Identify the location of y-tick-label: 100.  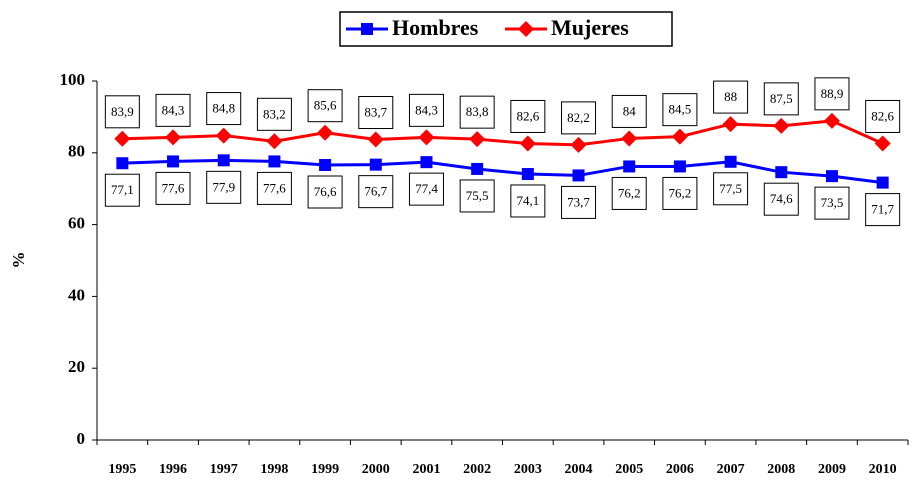
(73, 79).